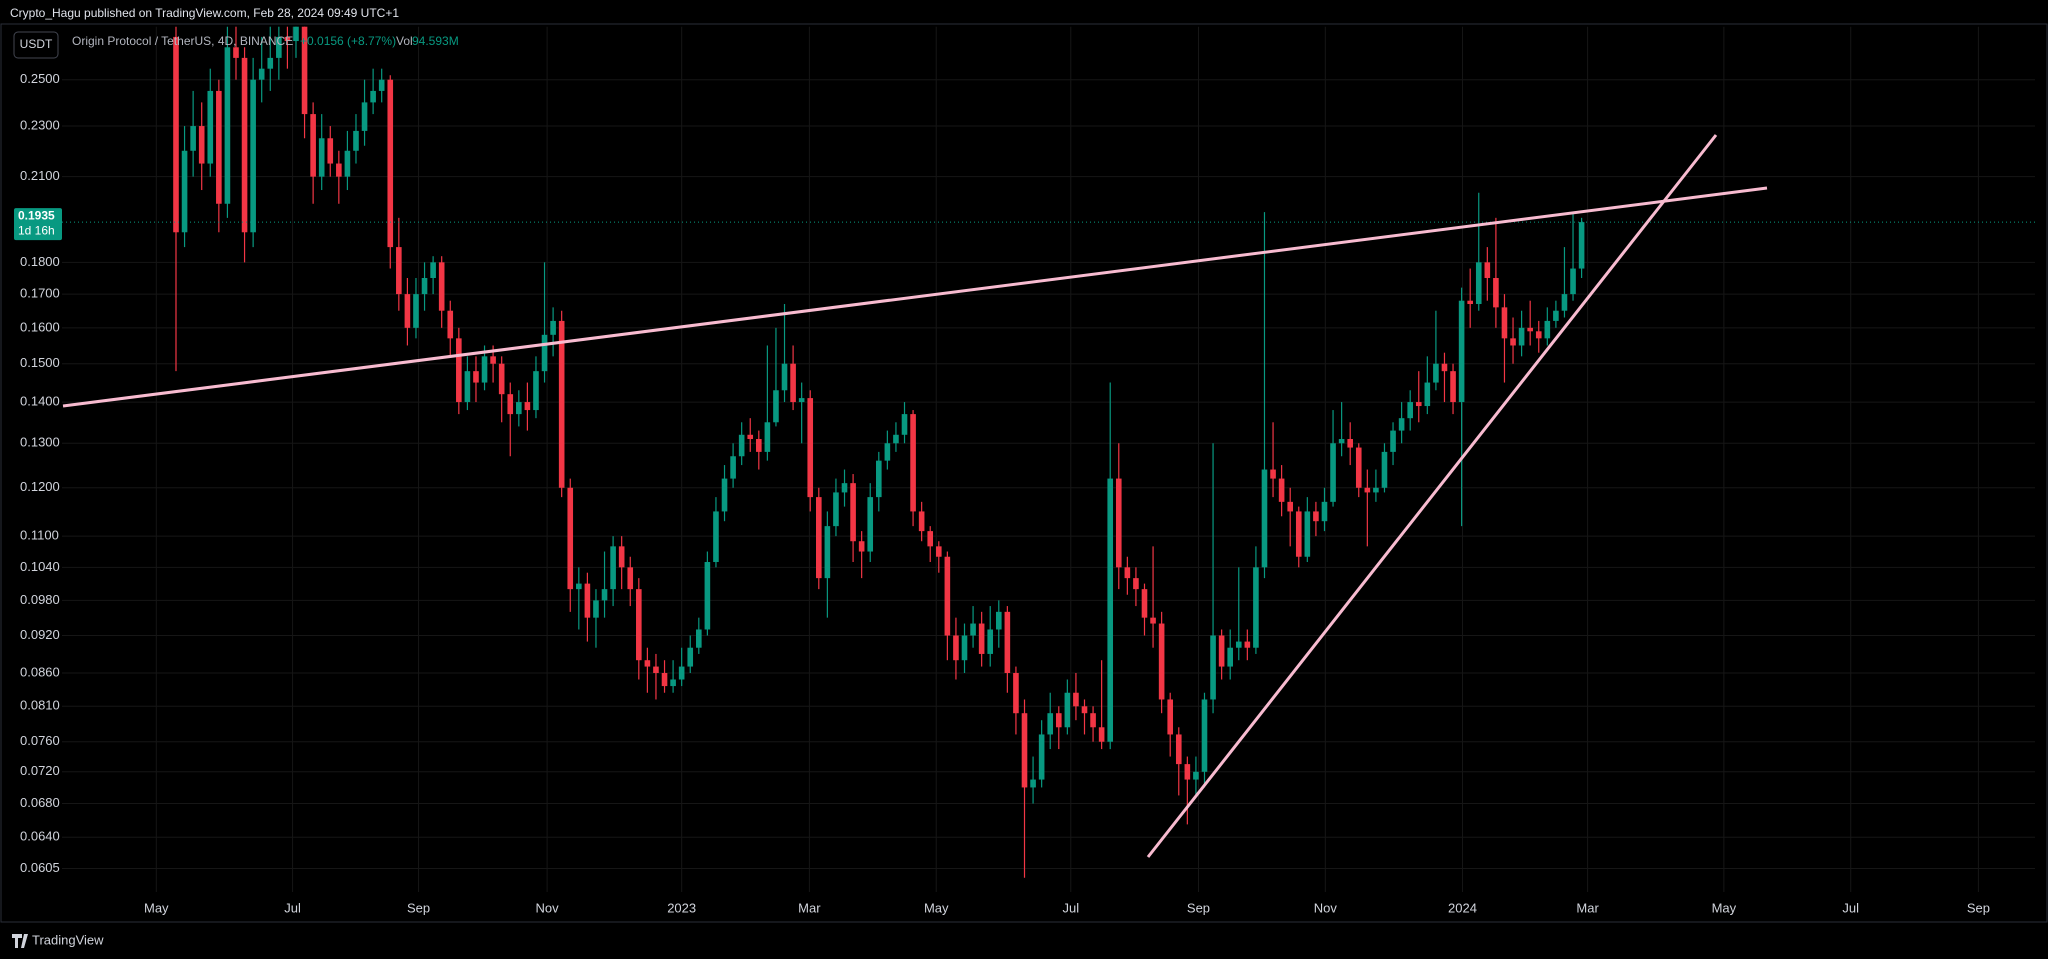 This screenshot has width=2048, height=959. What do you see at coordinates (404, 41) in the screenshot?
I see `volume-label: Vol` at bounding box center [404, 41].